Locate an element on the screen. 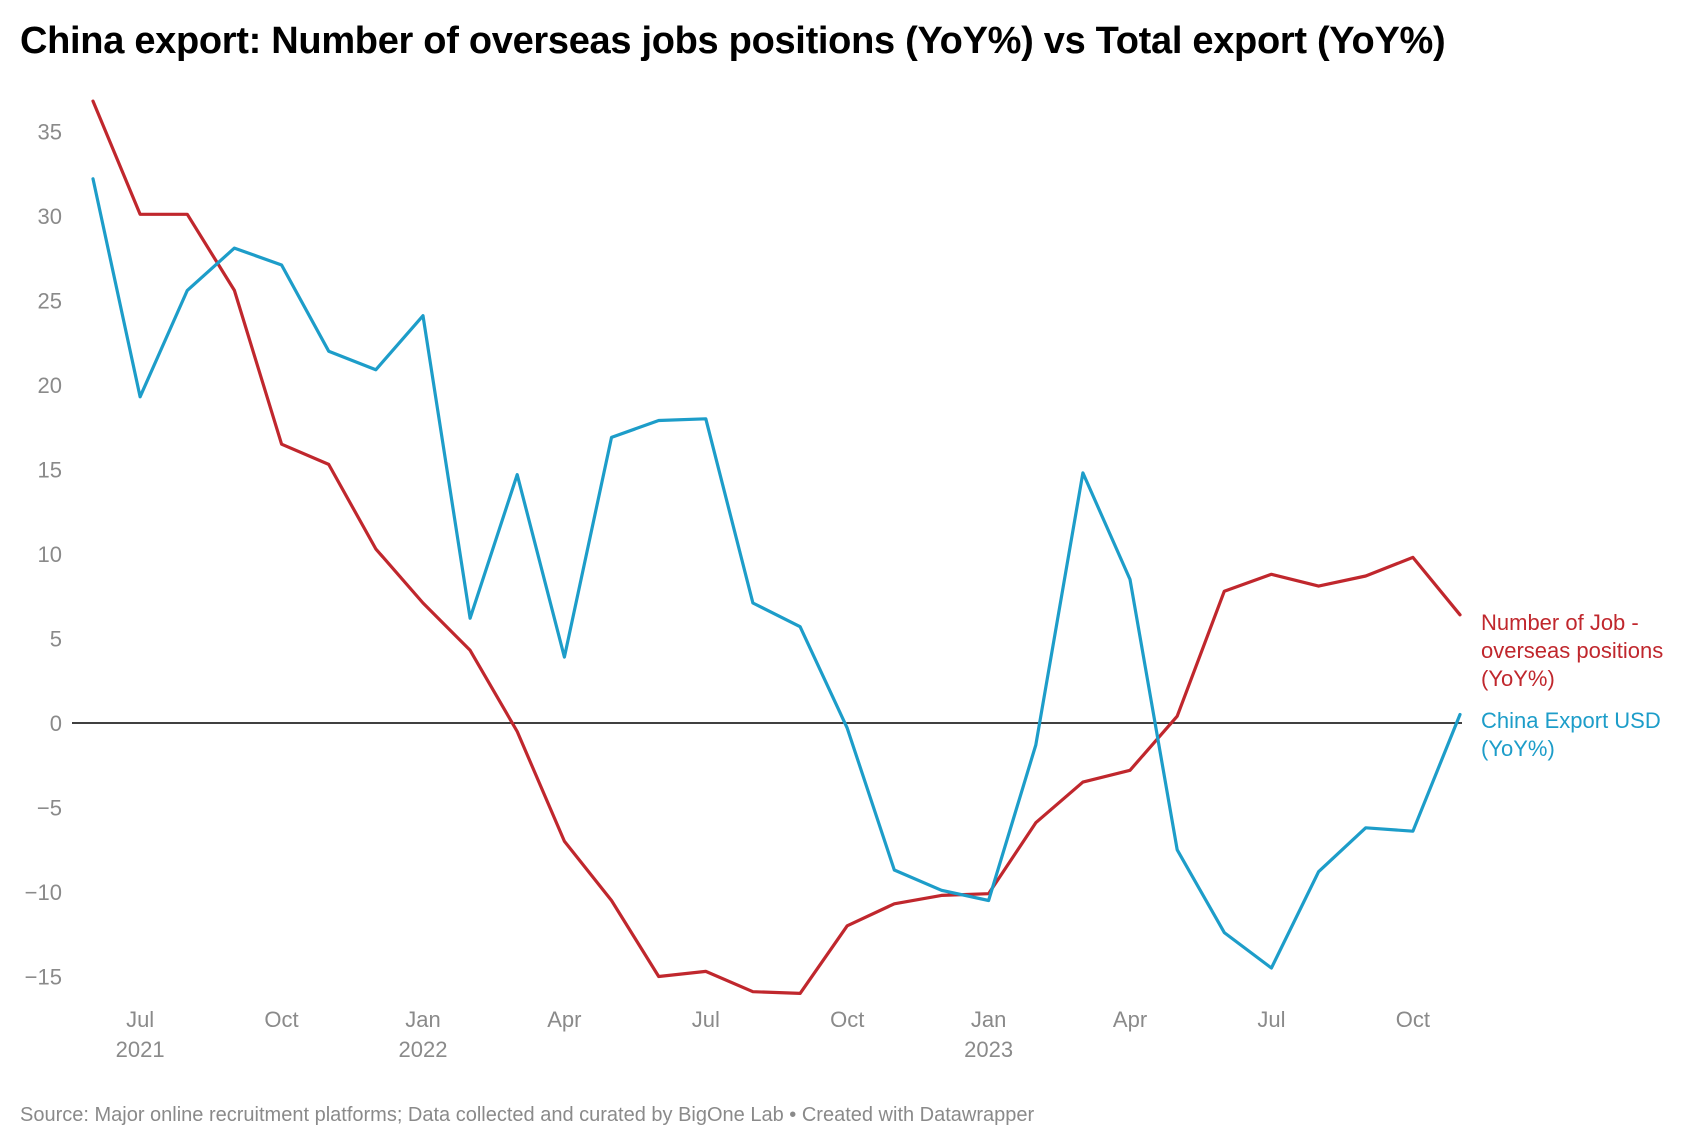  y-tick-label: 30 is located at coordinates (50, 216).